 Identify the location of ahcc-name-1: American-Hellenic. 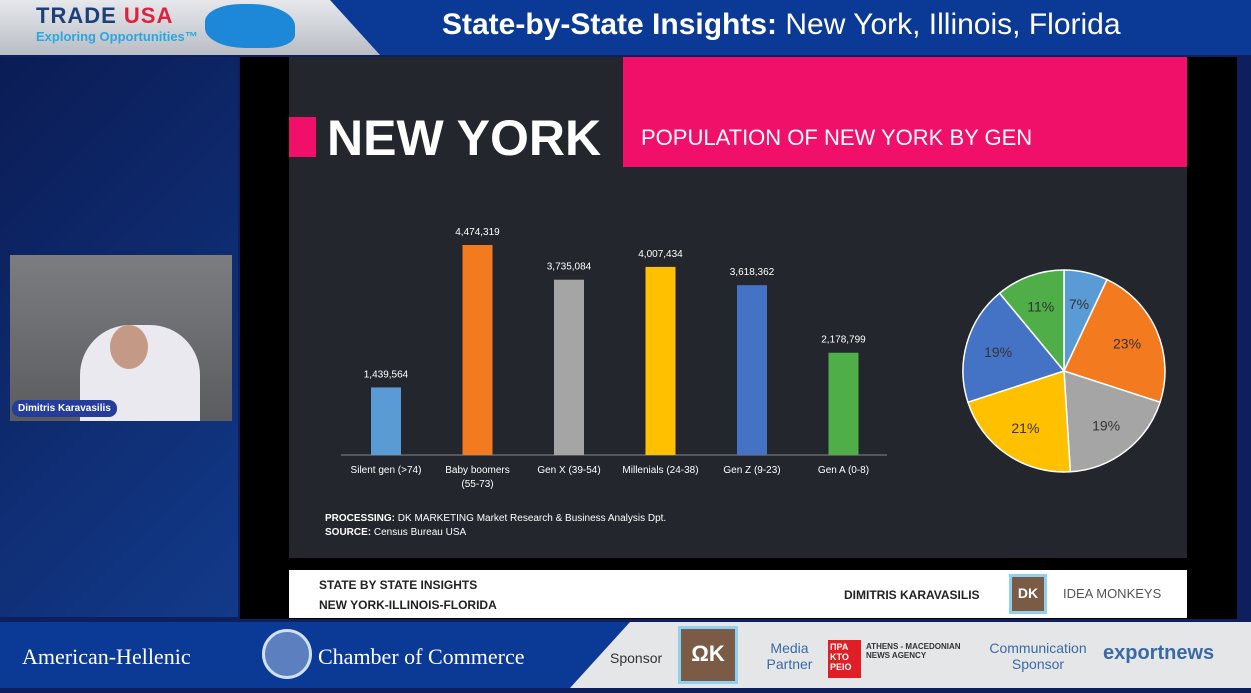
(106, 656).